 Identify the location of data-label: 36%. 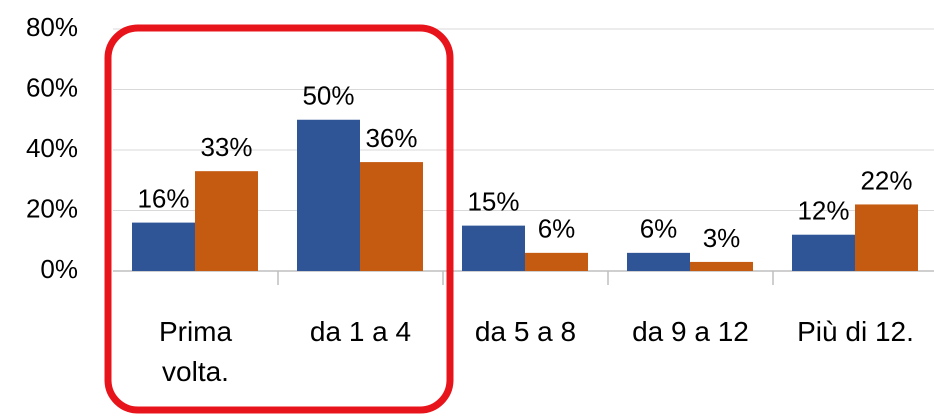
(391, 138).